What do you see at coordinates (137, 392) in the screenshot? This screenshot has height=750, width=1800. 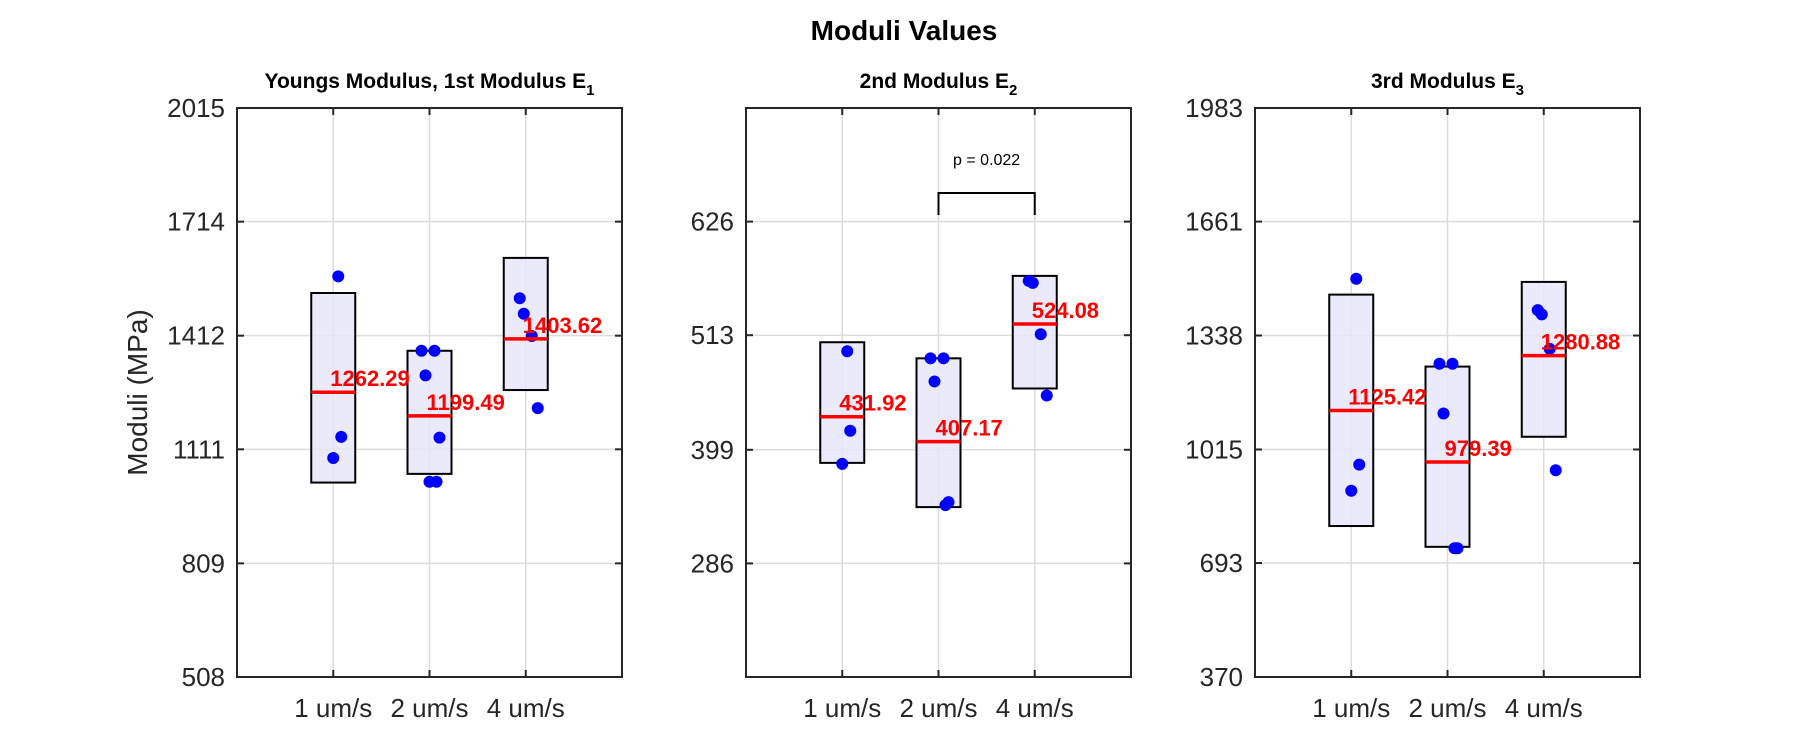 I see `y-axis-label: Moduli (MPa)` at bounding box center [137, 392].